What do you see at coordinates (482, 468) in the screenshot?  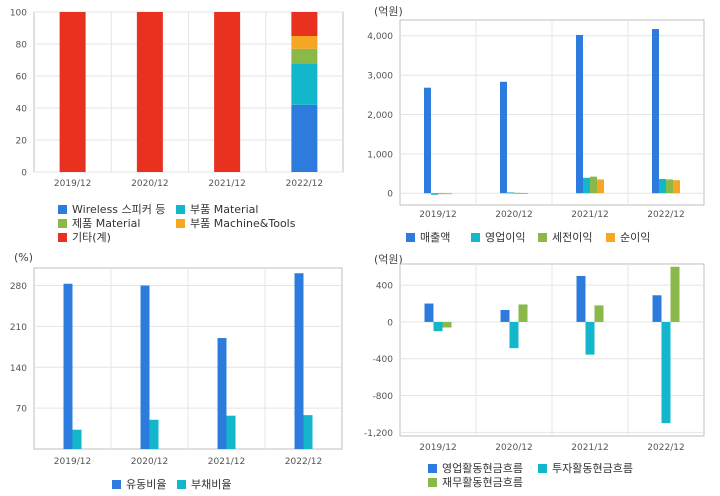 I see `legend-label: 영업활동현금흐름` at bounding box center [482, 468].